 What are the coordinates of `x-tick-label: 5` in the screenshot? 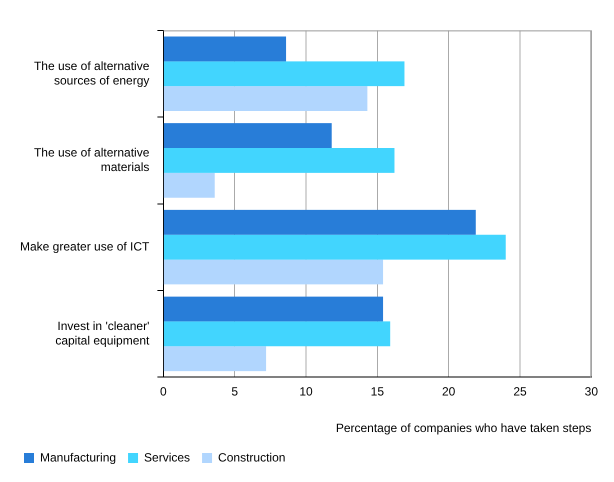 It's located at (234, 391).